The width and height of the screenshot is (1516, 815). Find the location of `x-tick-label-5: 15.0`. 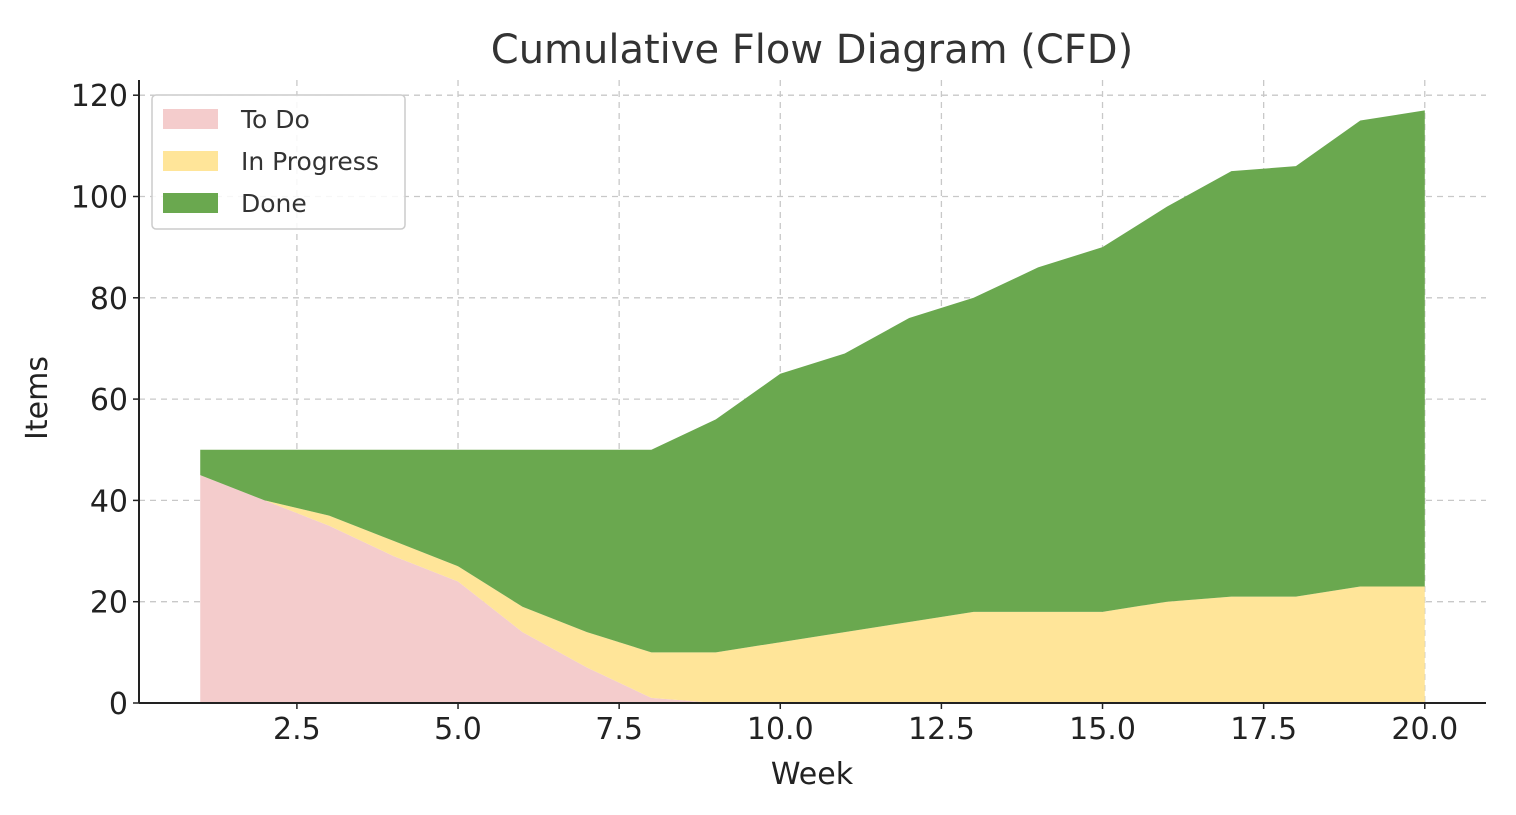

x-tick-label-5: 15.0 is located at coordinates (1102, 729).